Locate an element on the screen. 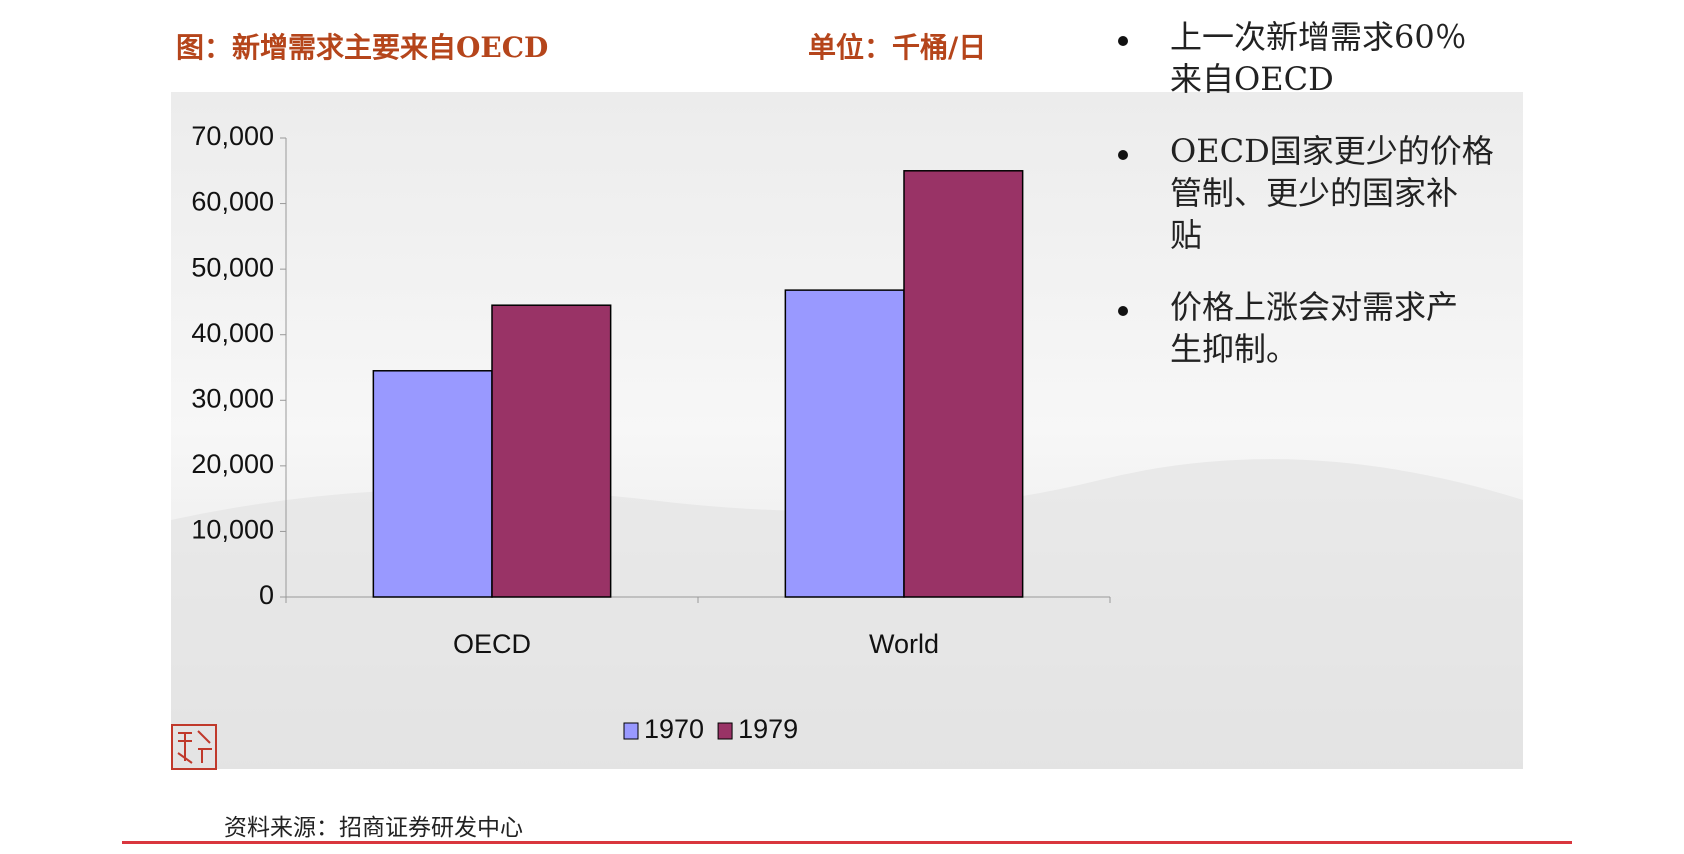  chart-title: 图：新增需求主要来自OECD is located at coordinates (362, 47).